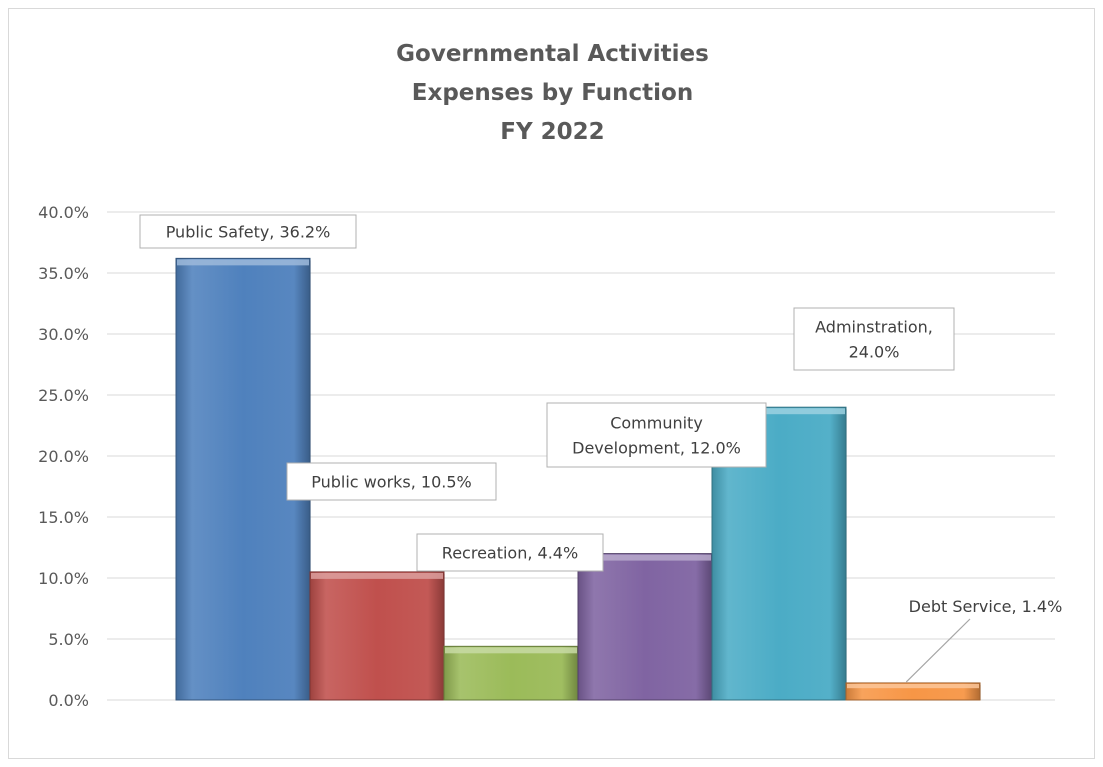 This screenshot has height=767, width=1103. I want to click on y-tick-label: 15.0%, so click(63, 517).